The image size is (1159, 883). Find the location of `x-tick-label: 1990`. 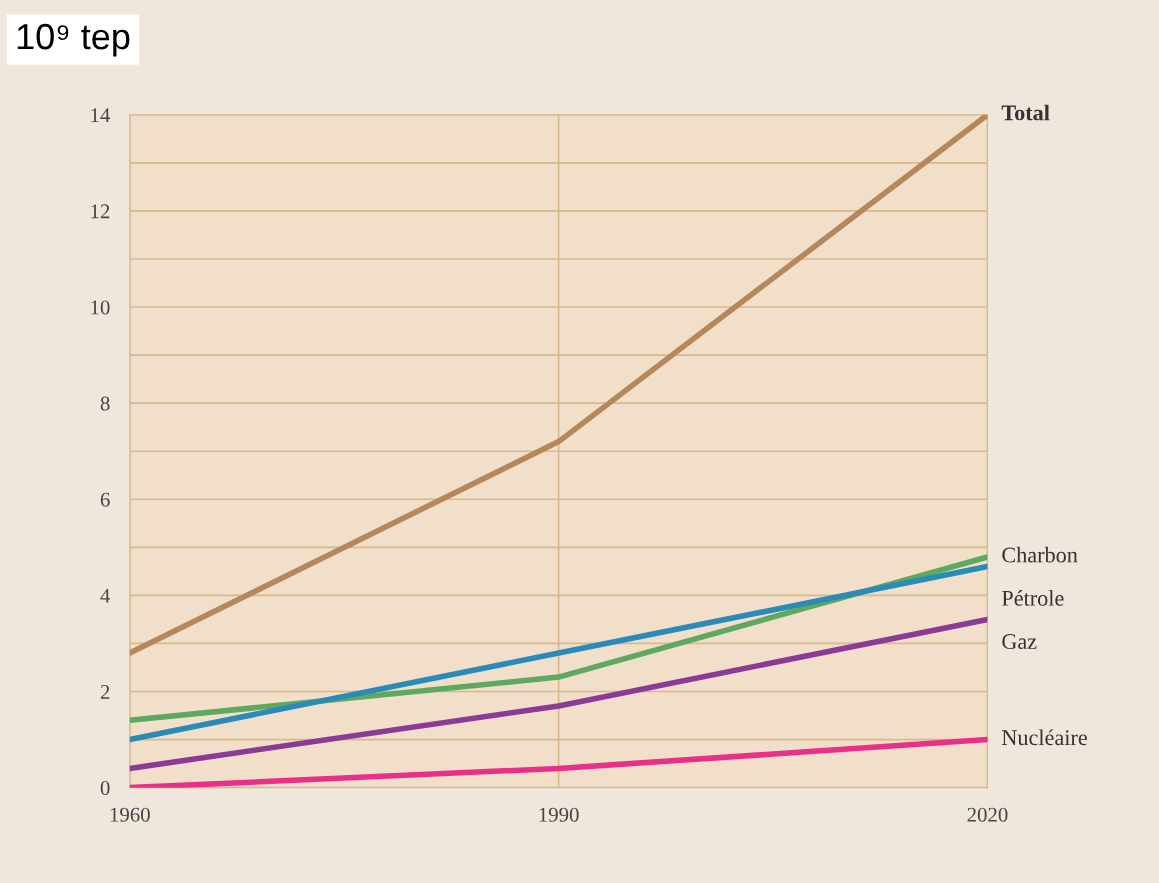

x-tick-label: 1990 is located at coordinates (559, 814).